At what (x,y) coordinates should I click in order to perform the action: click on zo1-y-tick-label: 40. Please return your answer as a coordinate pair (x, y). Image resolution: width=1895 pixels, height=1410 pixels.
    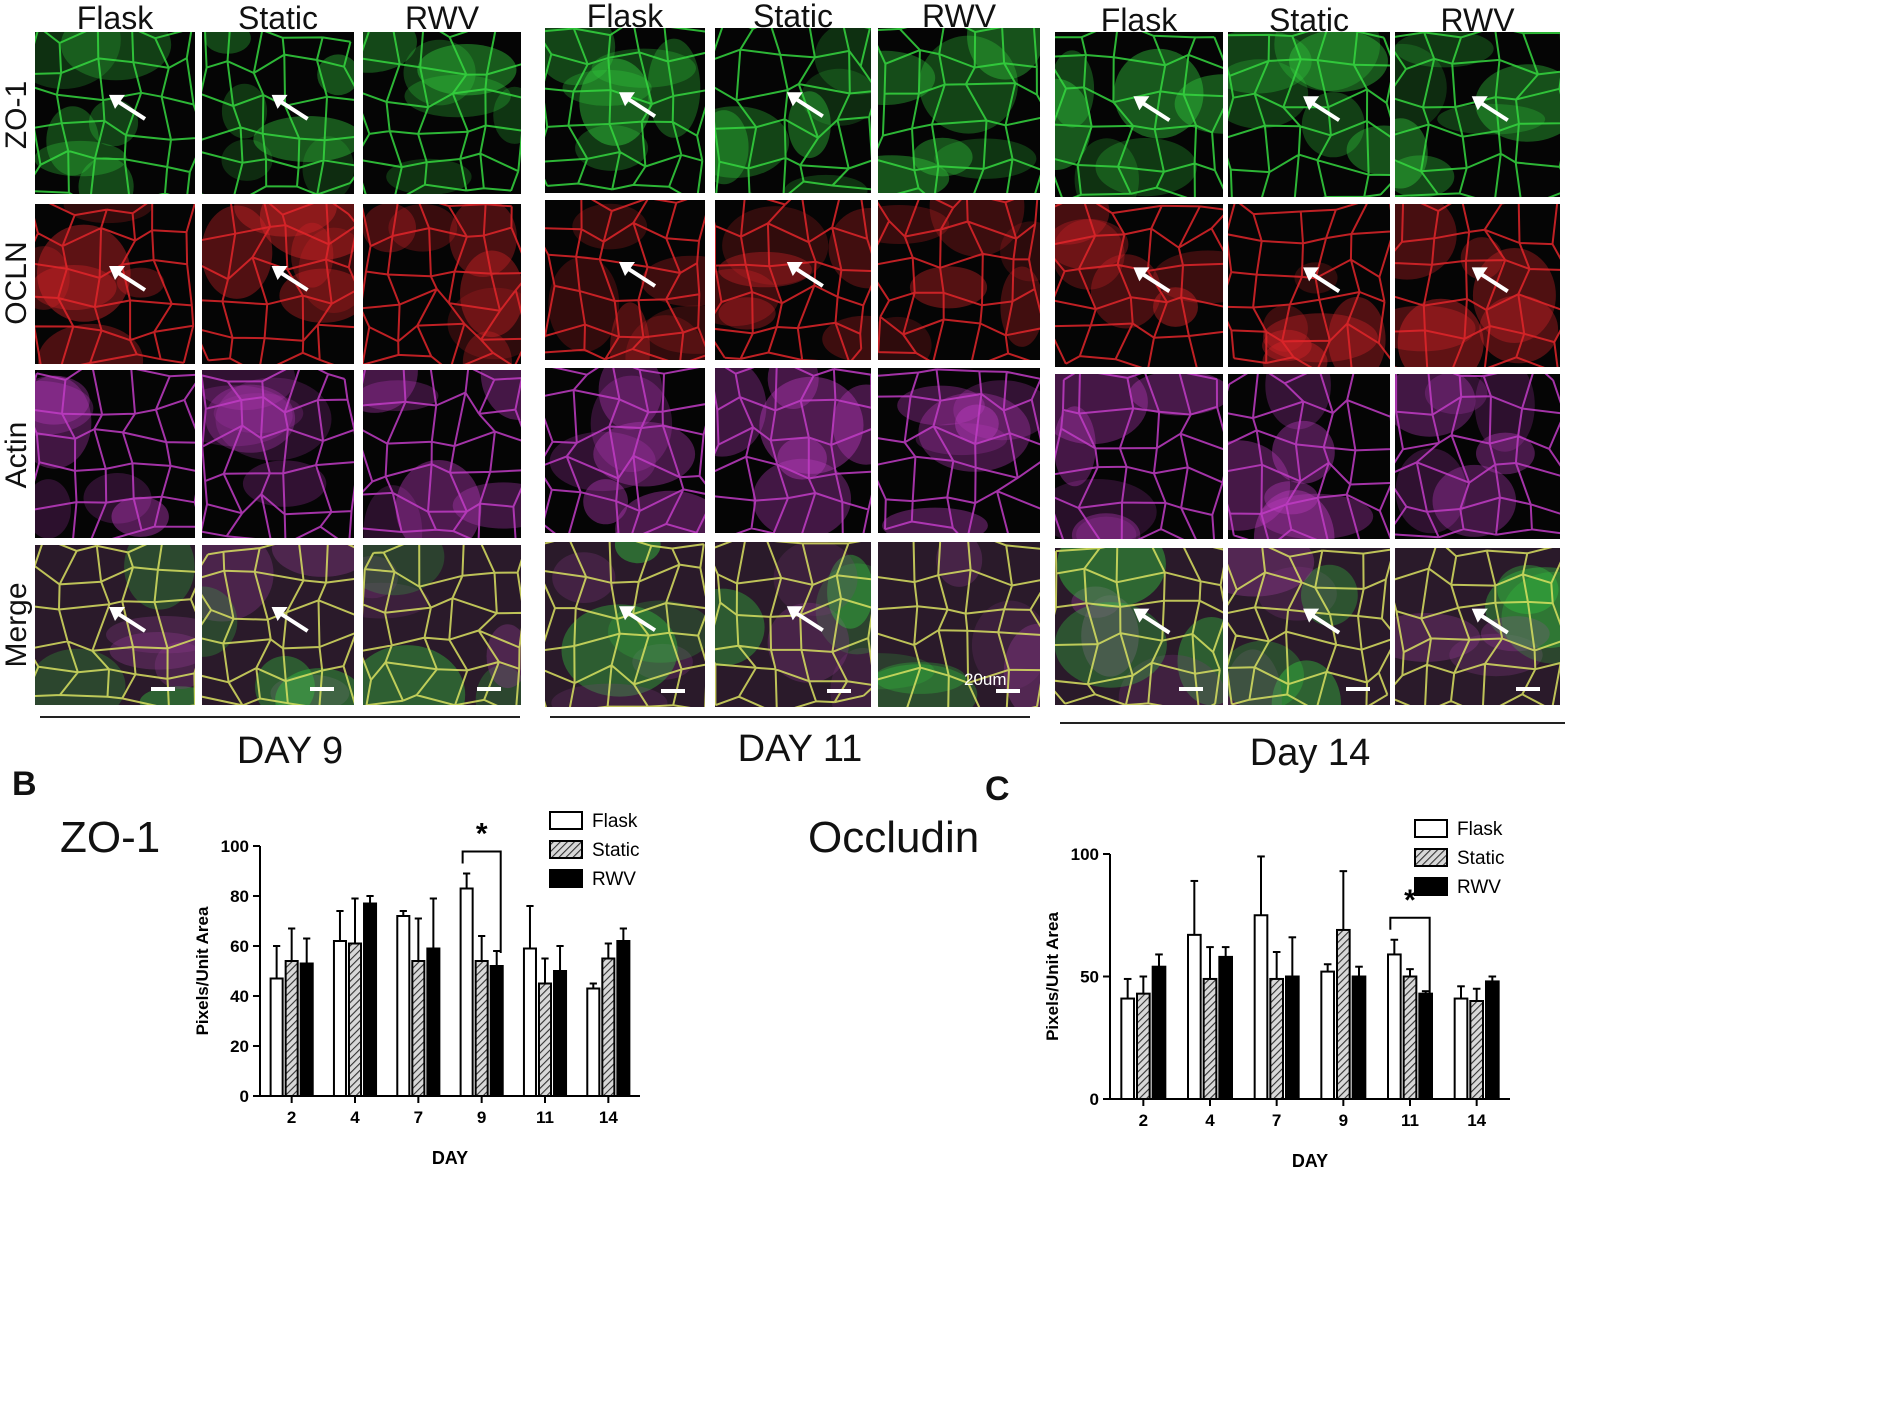
    Looking at the image, I should click on (239, 996).